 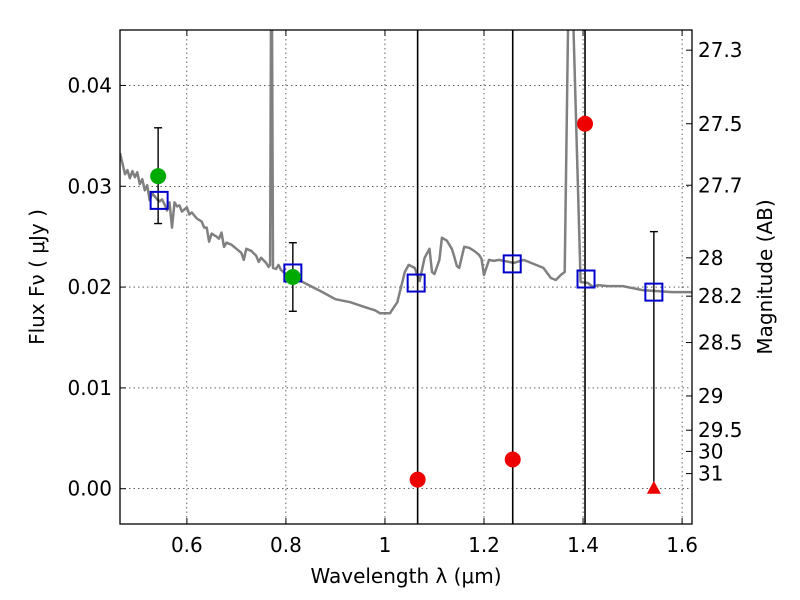 I want to click on magnitude-tick-label: 29, so click(x=710, y=396).